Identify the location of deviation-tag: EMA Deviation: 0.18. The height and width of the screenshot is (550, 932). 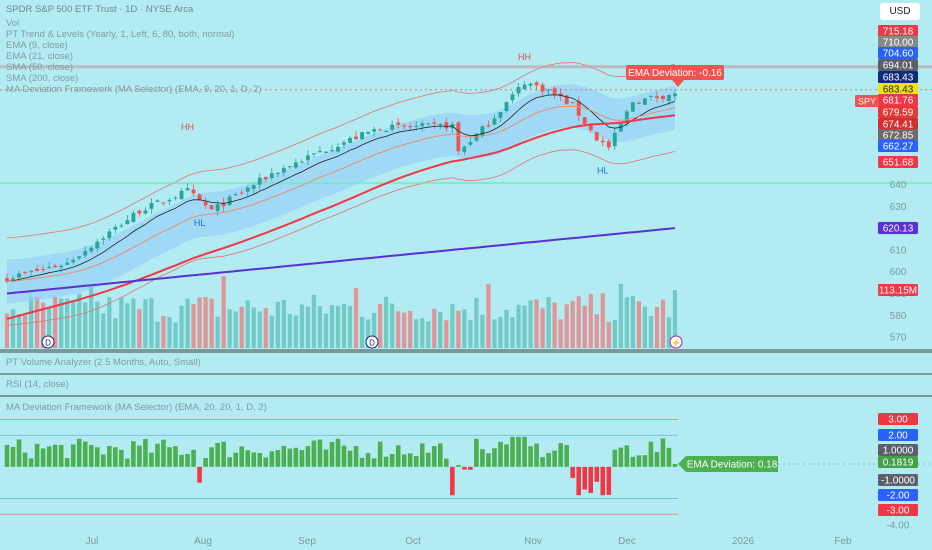
(732, 465).